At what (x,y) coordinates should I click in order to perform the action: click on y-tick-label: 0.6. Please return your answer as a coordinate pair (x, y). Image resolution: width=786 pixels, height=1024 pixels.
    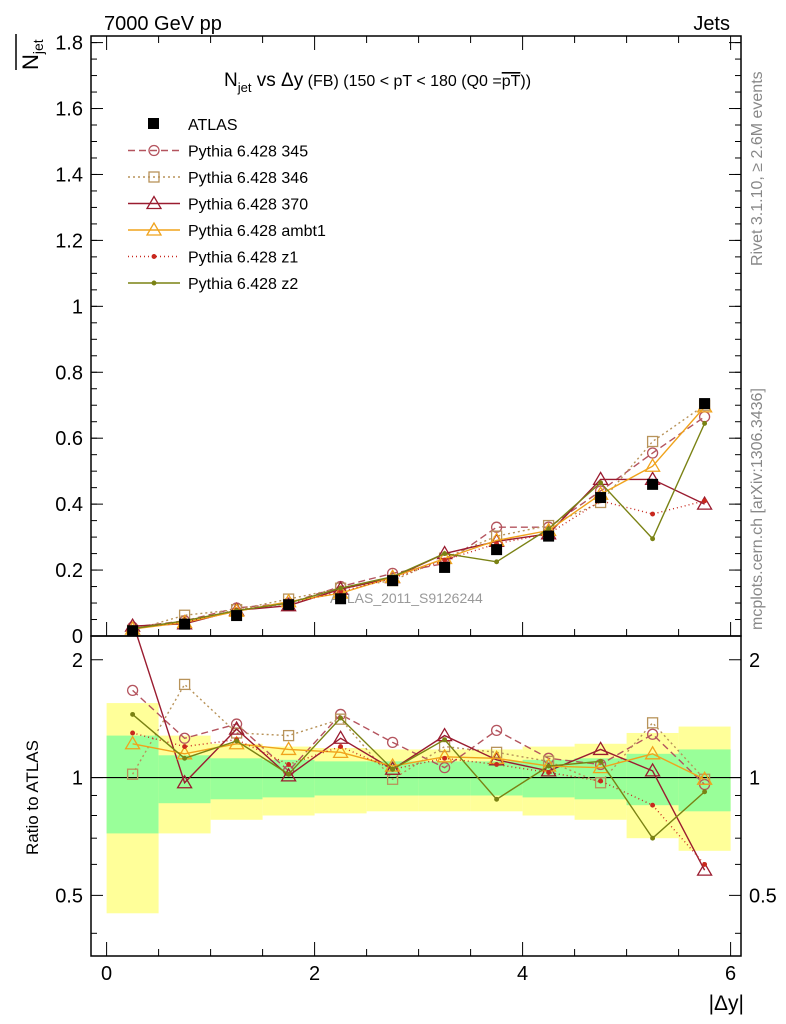
    Looking at the image, I should click on (69, 439).